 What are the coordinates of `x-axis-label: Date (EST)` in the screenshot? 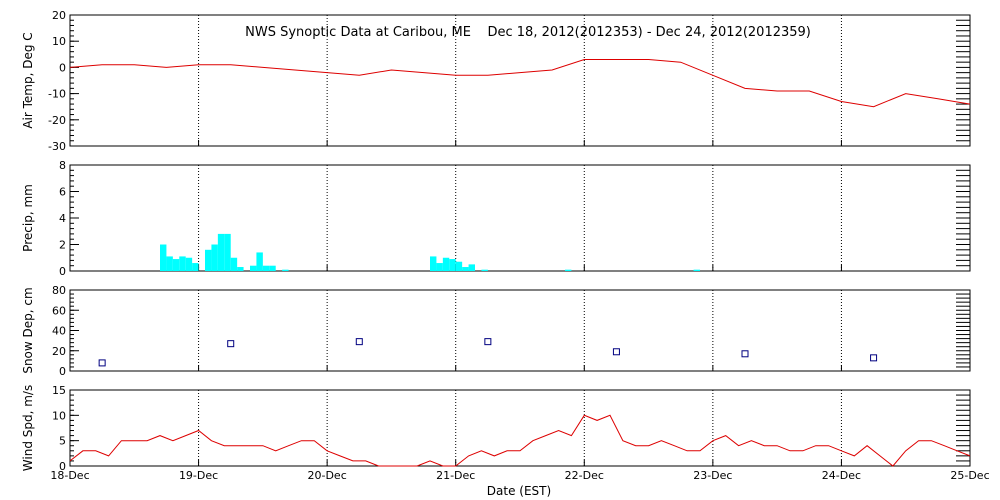 It's located at (519, 491).